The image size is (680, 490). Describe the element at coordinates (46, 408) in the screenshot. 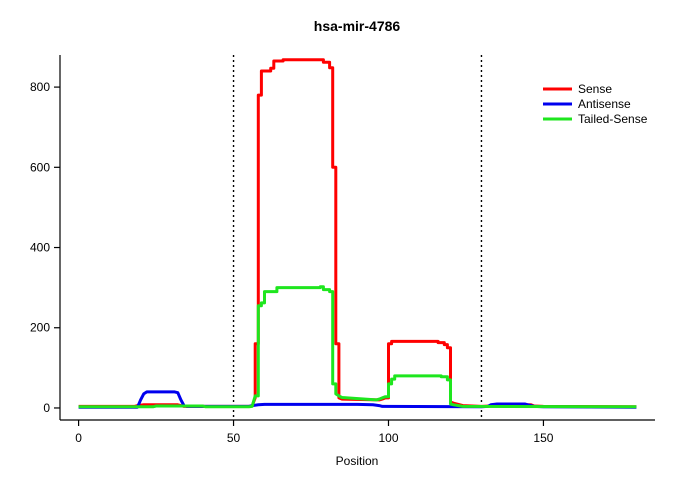

I see `y-tick-label: 0` at that location.